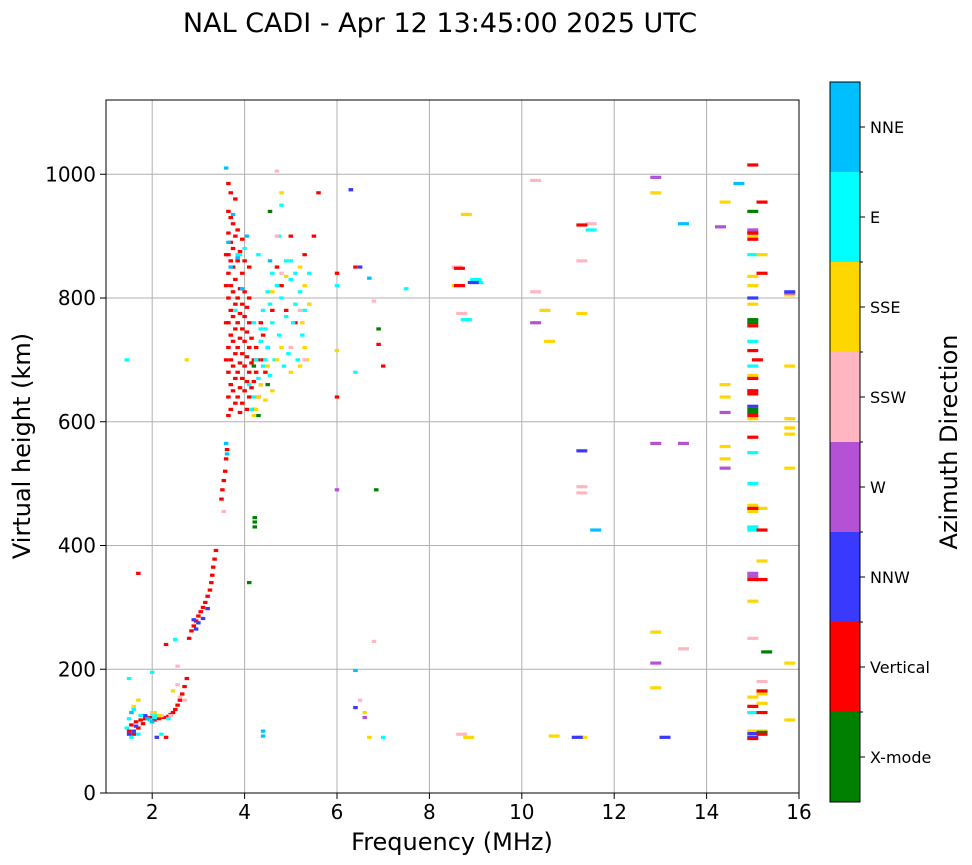 This screenshot has height=865, width=972. Describe the element at coordinates (845, 307) in the screenshot. I see `colorbar-segment` at that location.